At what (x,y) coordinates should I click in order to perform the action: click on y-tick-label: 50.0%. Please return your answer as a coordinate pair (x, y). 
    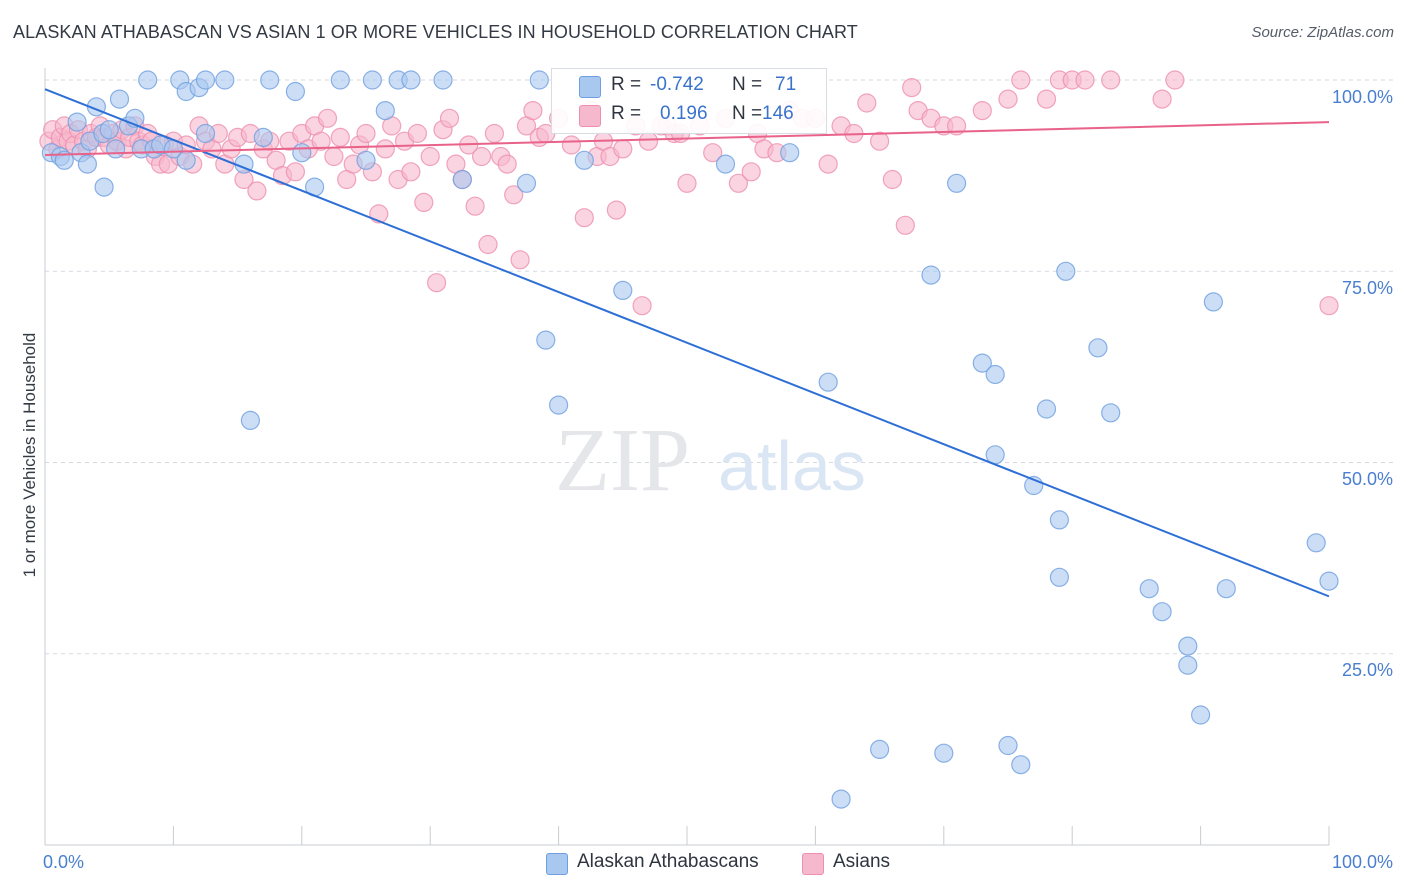
    Looking at the image, I should click on (1367, 479).